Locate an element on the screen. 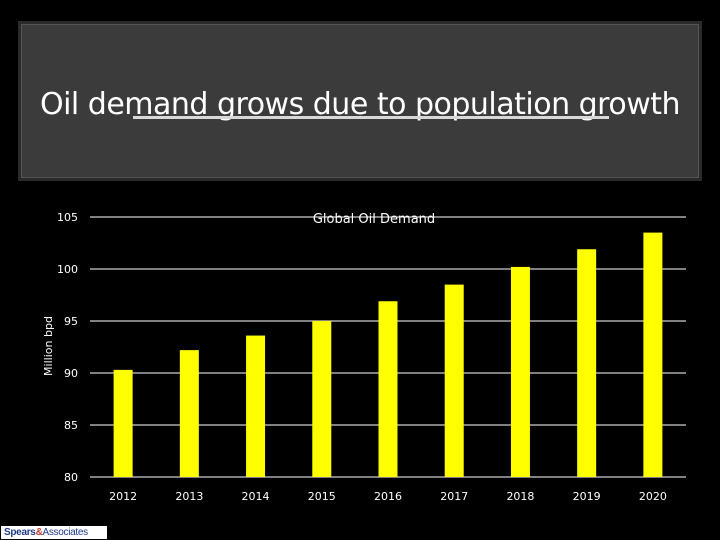 This screenshot has width=720, height=540. x-tick-label: 2017 is located at coordinates (454, 496).